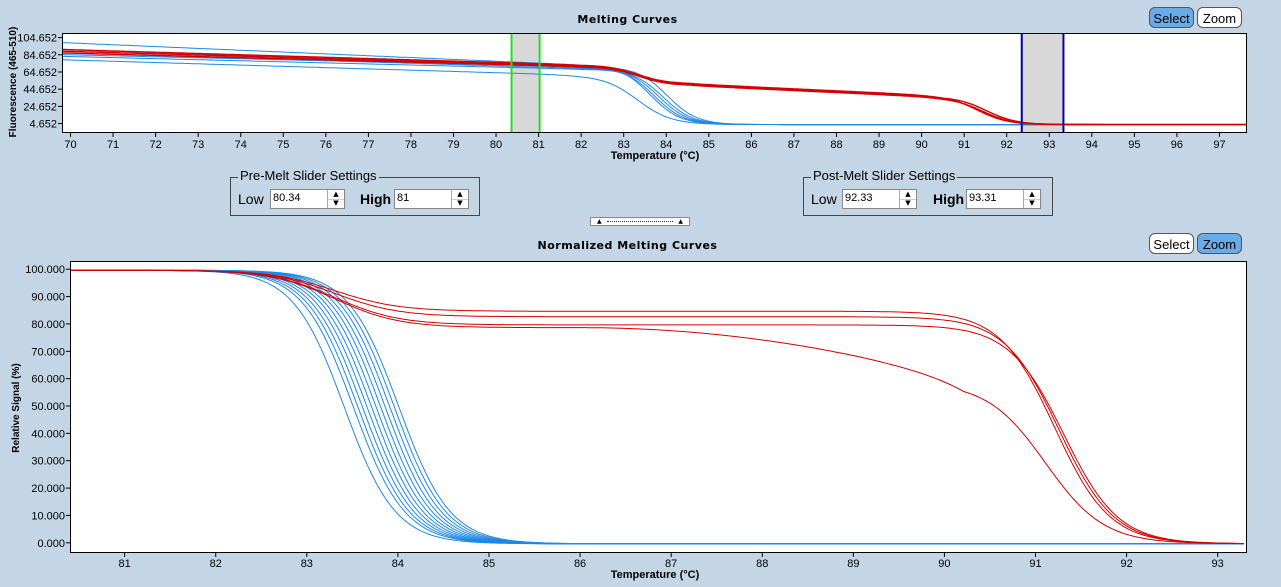 The image size is (1281, 587). I want to click on pre-high-down-icon: ▼, so click(460, 203).